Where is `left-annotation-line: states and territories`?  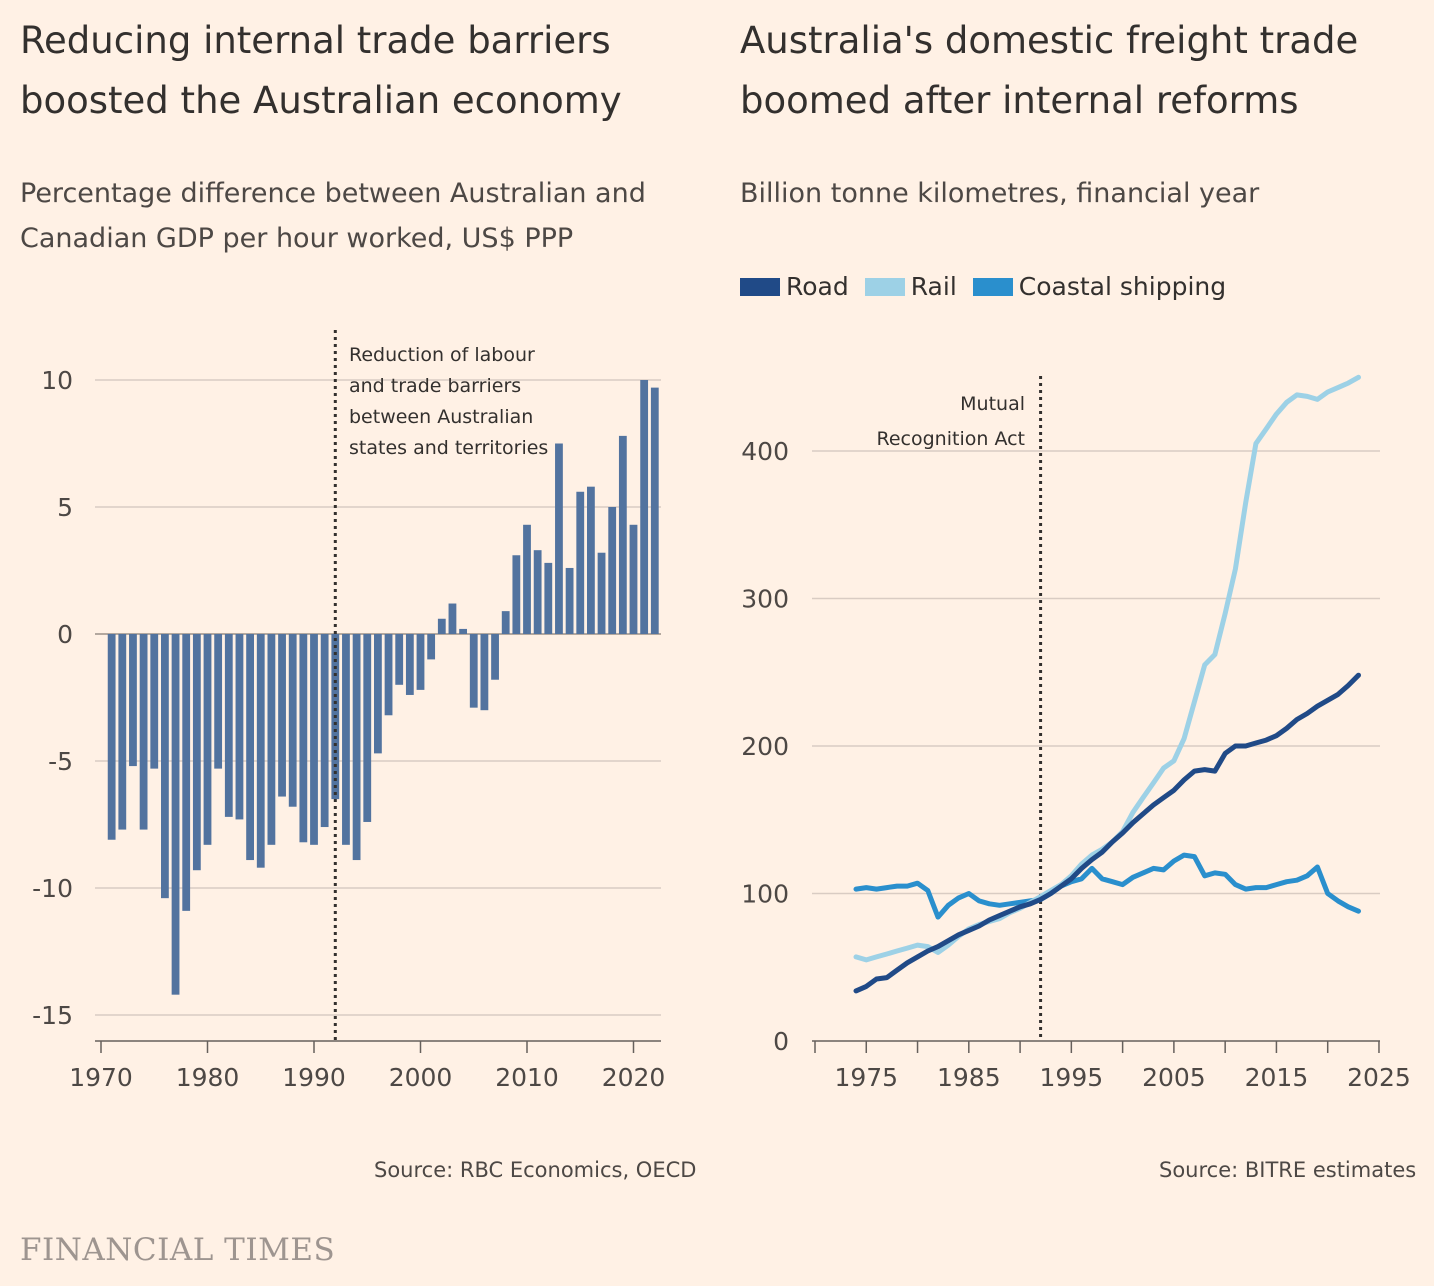
left-annotation-line: states and territories is located at coordinates (448, 448).